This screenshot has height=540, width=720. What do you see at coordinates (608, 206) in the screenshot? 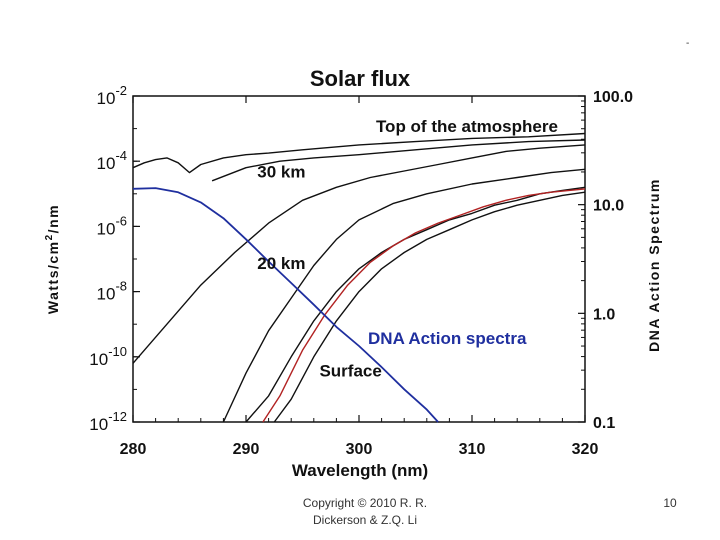
I see `y2-tick-label: 10.0` at bounding box center [608, 206].